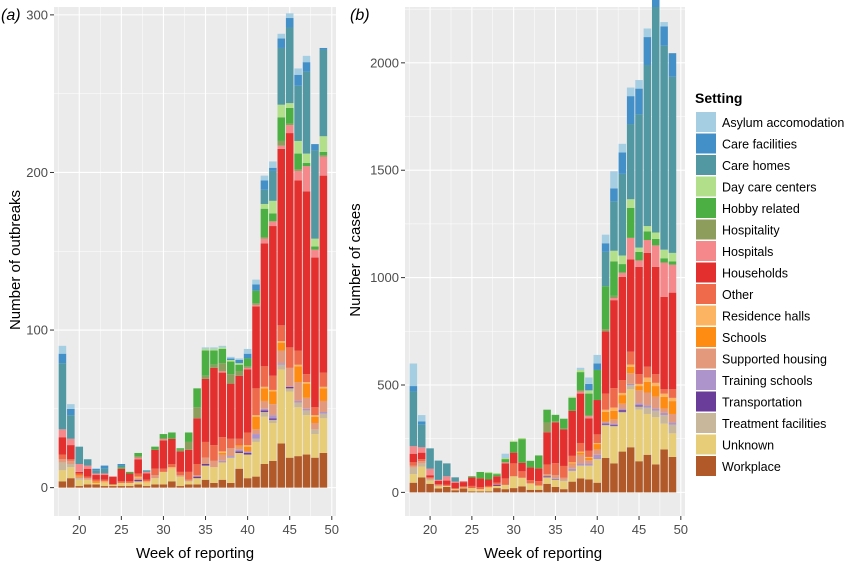 The image size is (850, 567). What do you see at coordinates (774, 360) in the screenshot?
I see `legend-label: Supported housing` at bounding box center [774, 360].